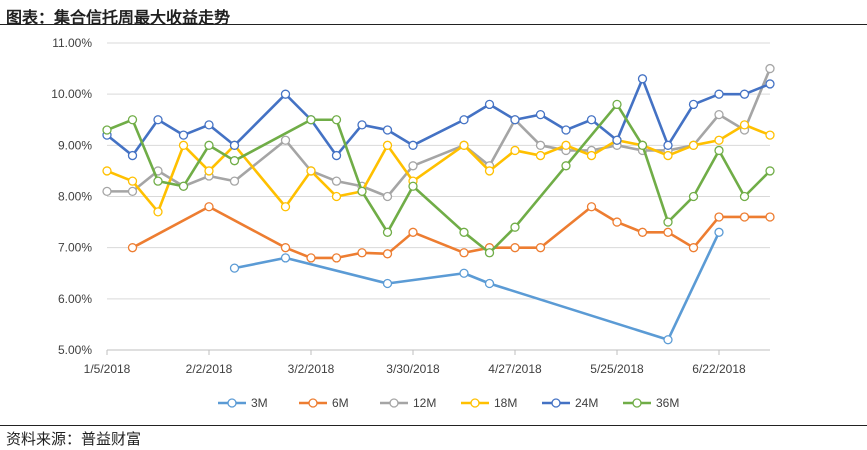 The image size is (867, 450). What do you see at coordinates (75, 299) in the screenshot?
I see `y-tick-label: 6.00%` at bounding box center [75, 299].